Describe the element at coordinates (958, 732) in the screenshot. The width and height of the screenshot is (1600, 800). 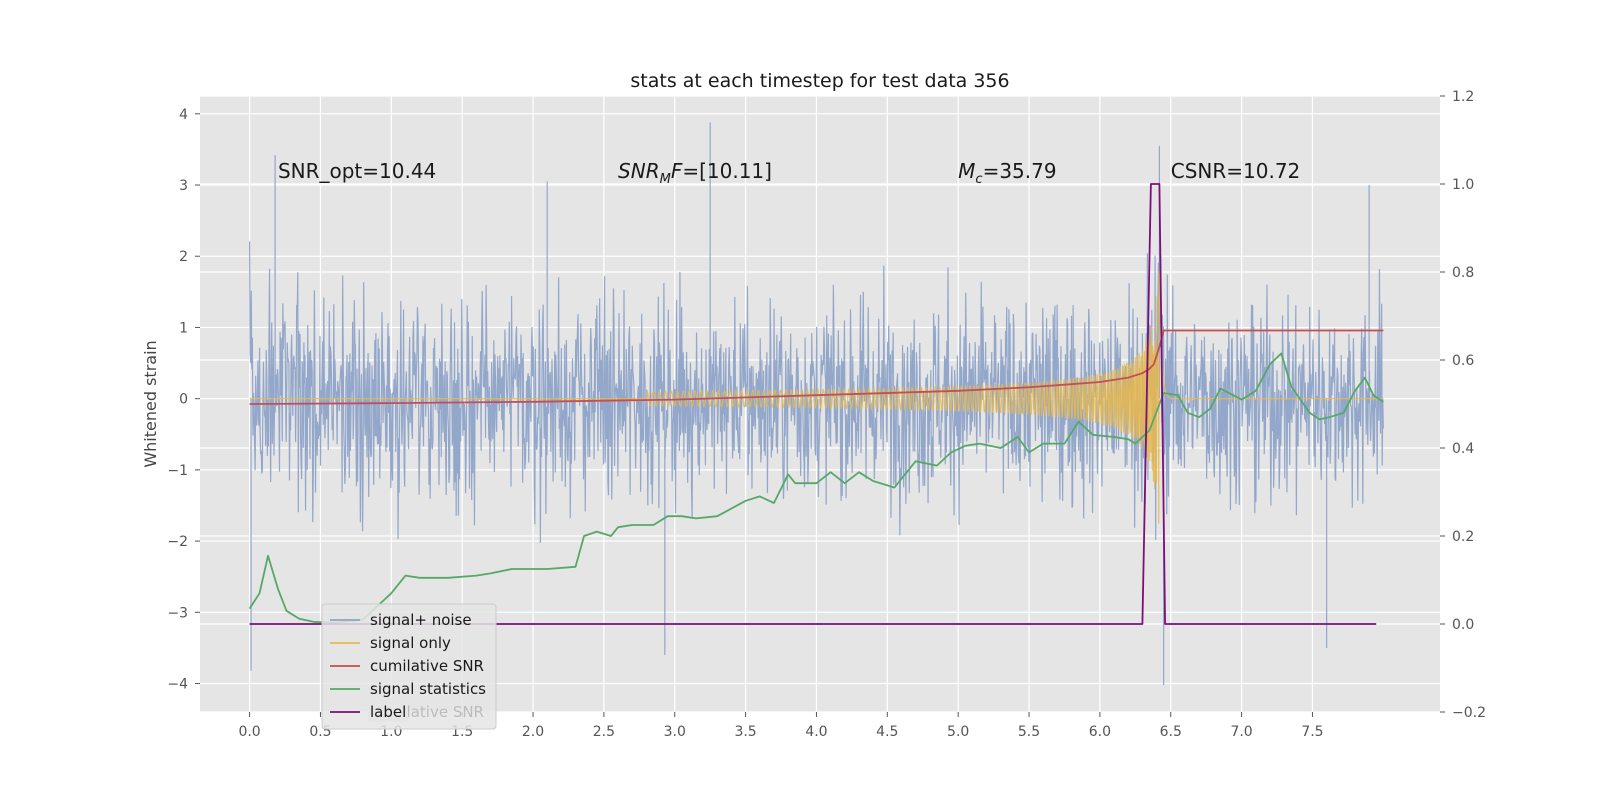
I see `x-tick-label: 5.0` at that location.